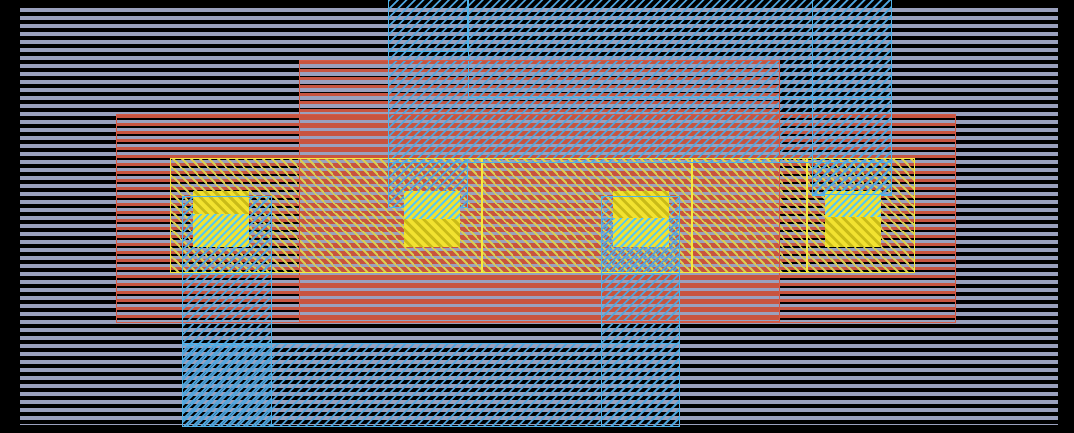 The width and height of the screenshot is (1074, 433). Describe the element at coordinates (326, 215) in the screenshot. I see `poly-seg-1-outline` at that location.